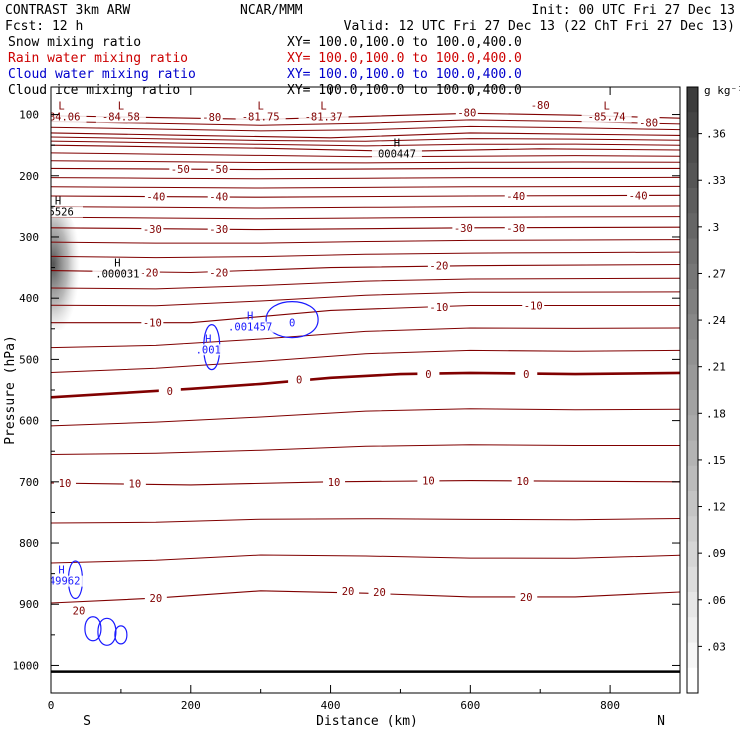  I want to click on model-title: CONTRAST 3km ARW, so click(67, 10).